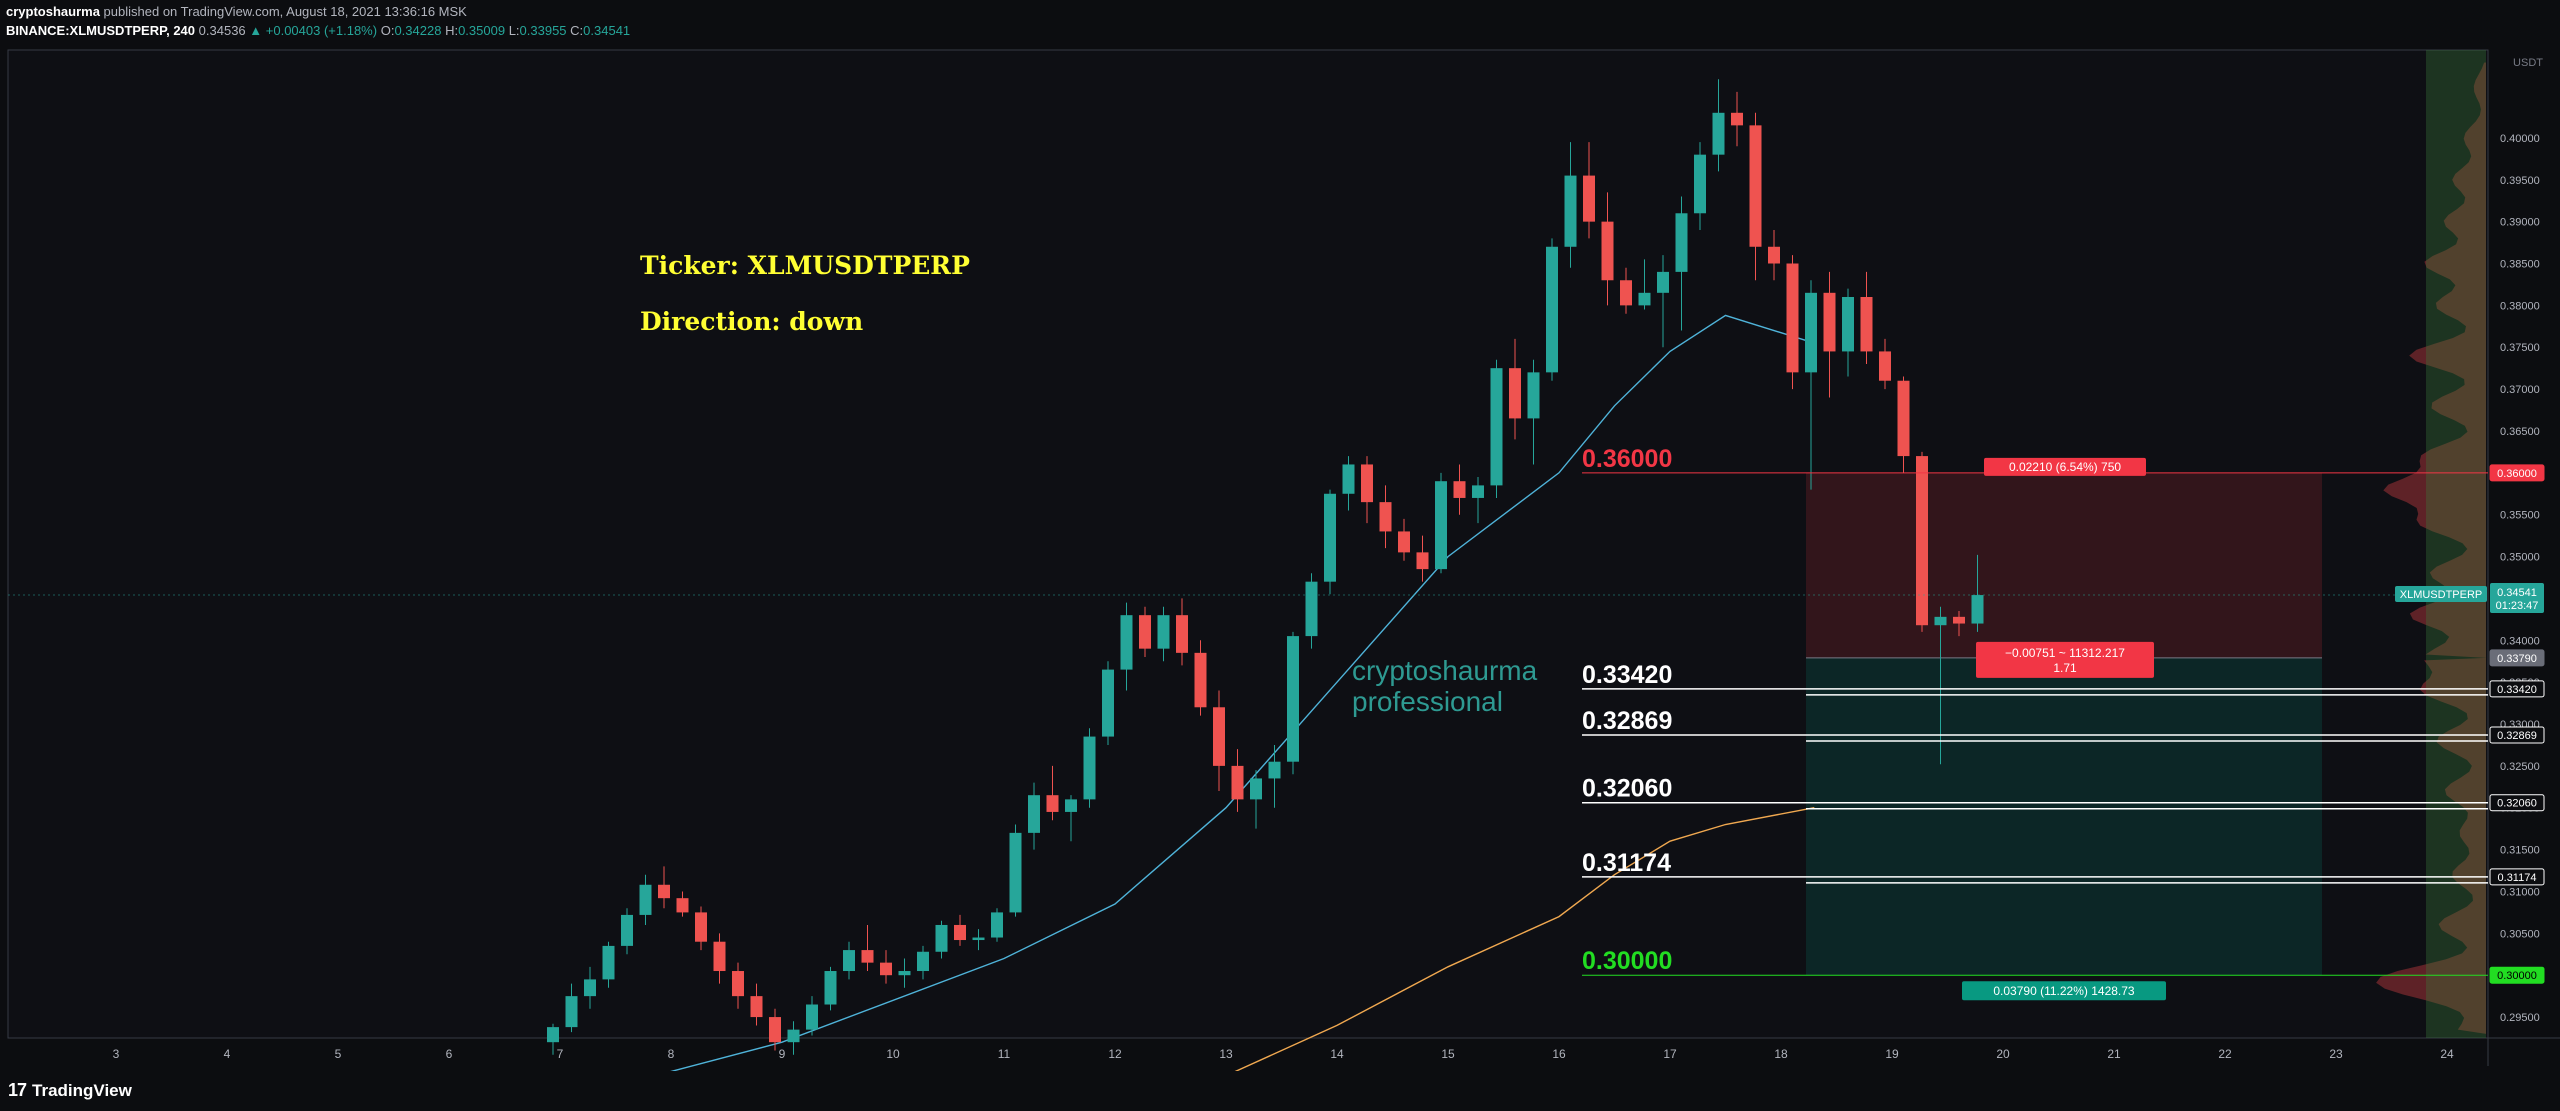 The height and width of the screenshot is (1111, 2560). What do you see at coordinates (2517, 597) in the screenshot?
I see `current-price-tag` at bounding box center [2517, 597].